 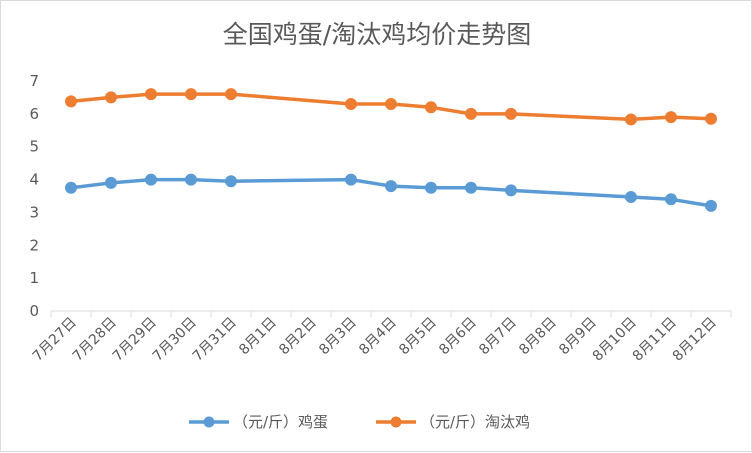 What do you see at coordinates (34, 147) in the screenshot?
I see `y-tick-label: 5` at bounding box center [34, 147].